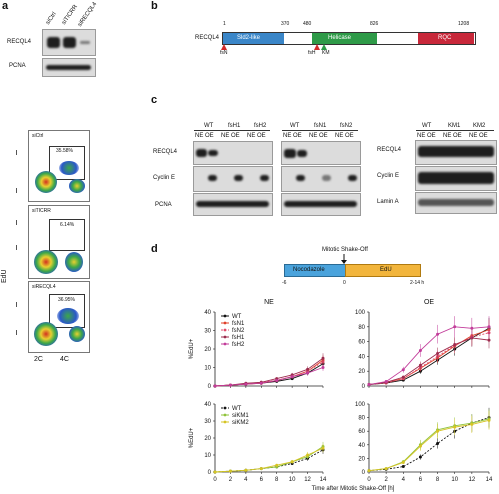  I want to click on domain-sld2-like: Sld2-like, so click(253, 38).